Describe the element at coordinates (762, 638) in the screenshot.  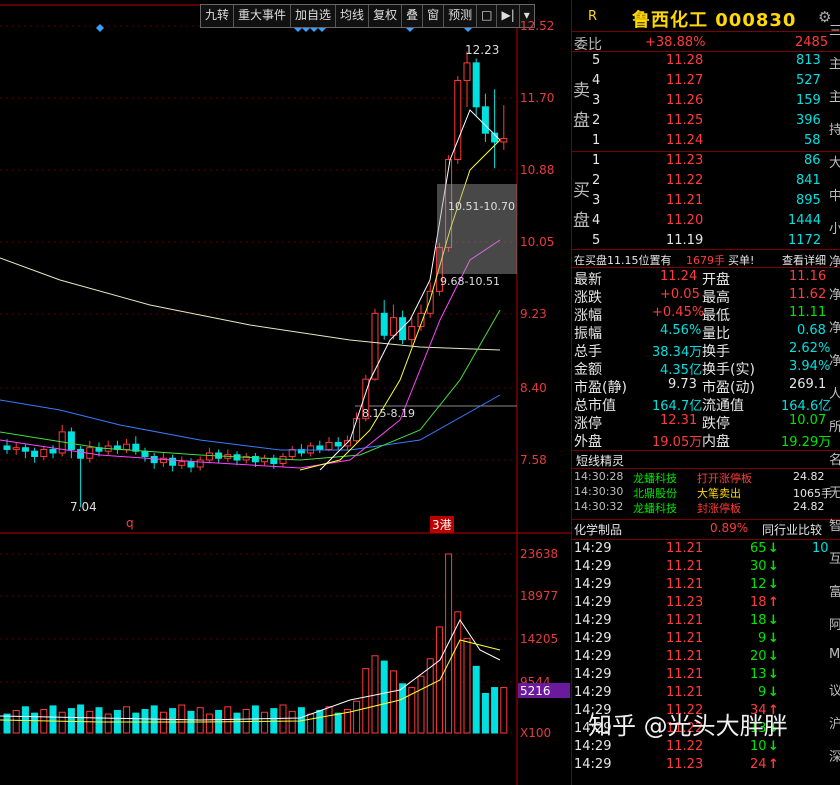
I see `tick-volume: 9` at that location.